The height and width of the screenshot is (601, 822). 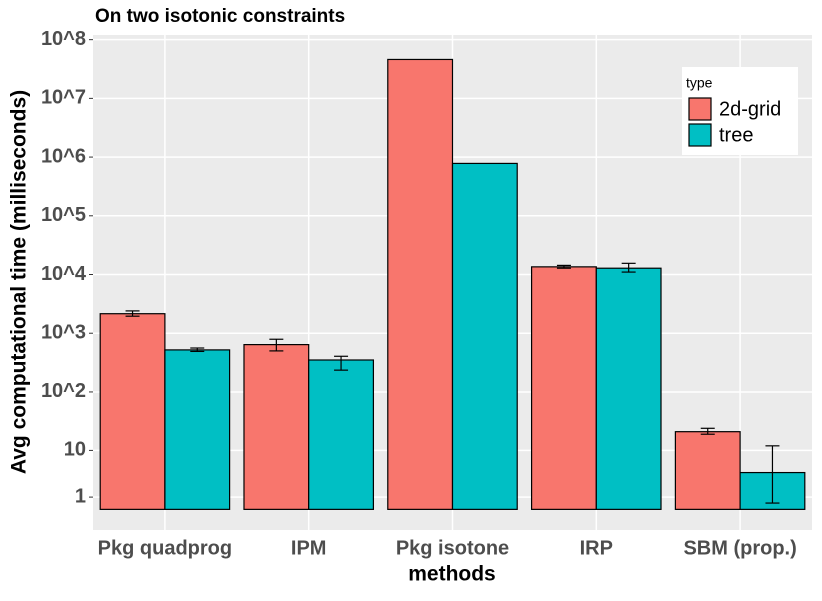 What do you see at coordinates (63, 391) in the screenshot?
I see `y-tick-label: 10^2` at bounding box center [63, 391].